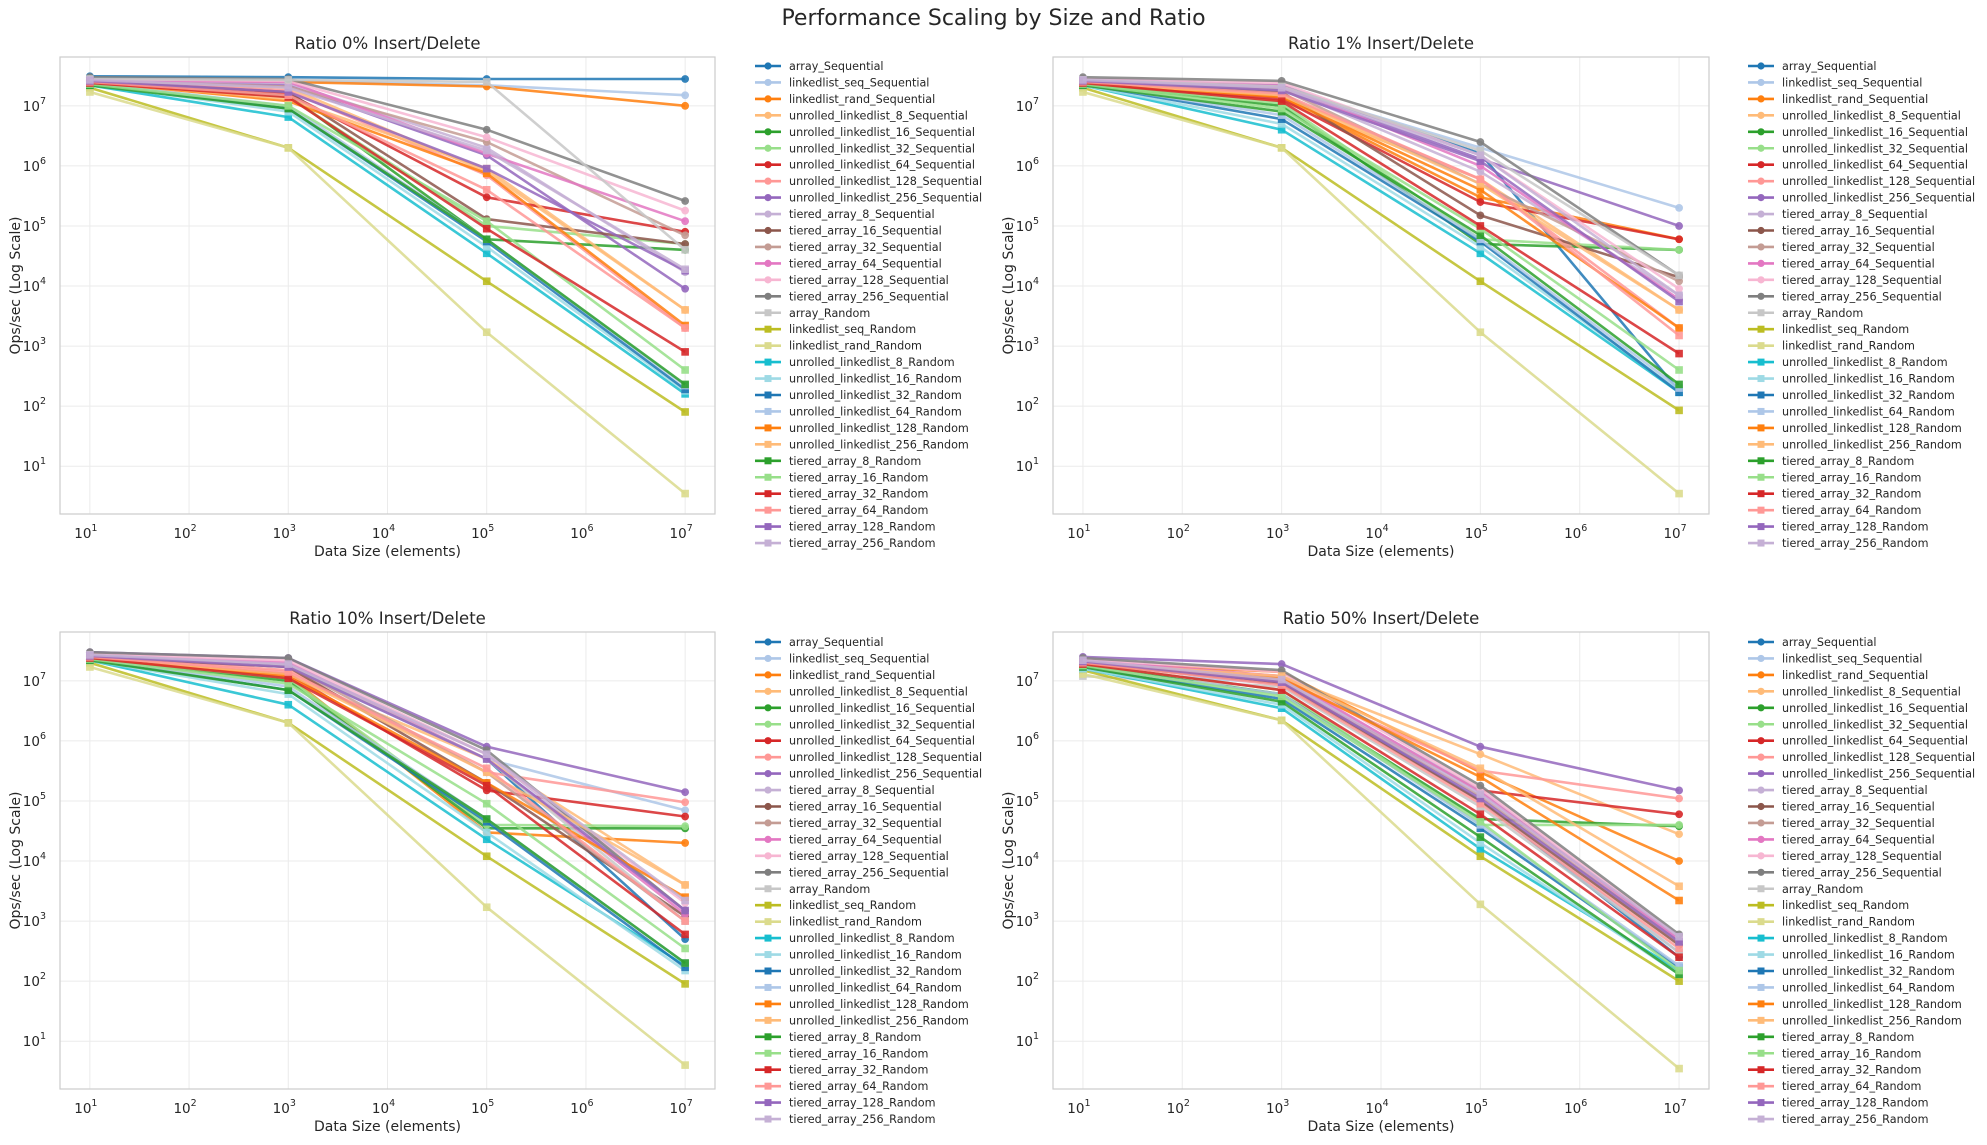 The image size is (1987, 1145). What do you see at coordinates (855, 362) in the screenshot?
I see `legend-item: unrolled_linkedlist_8_Random` at bounding box center [855, 362].